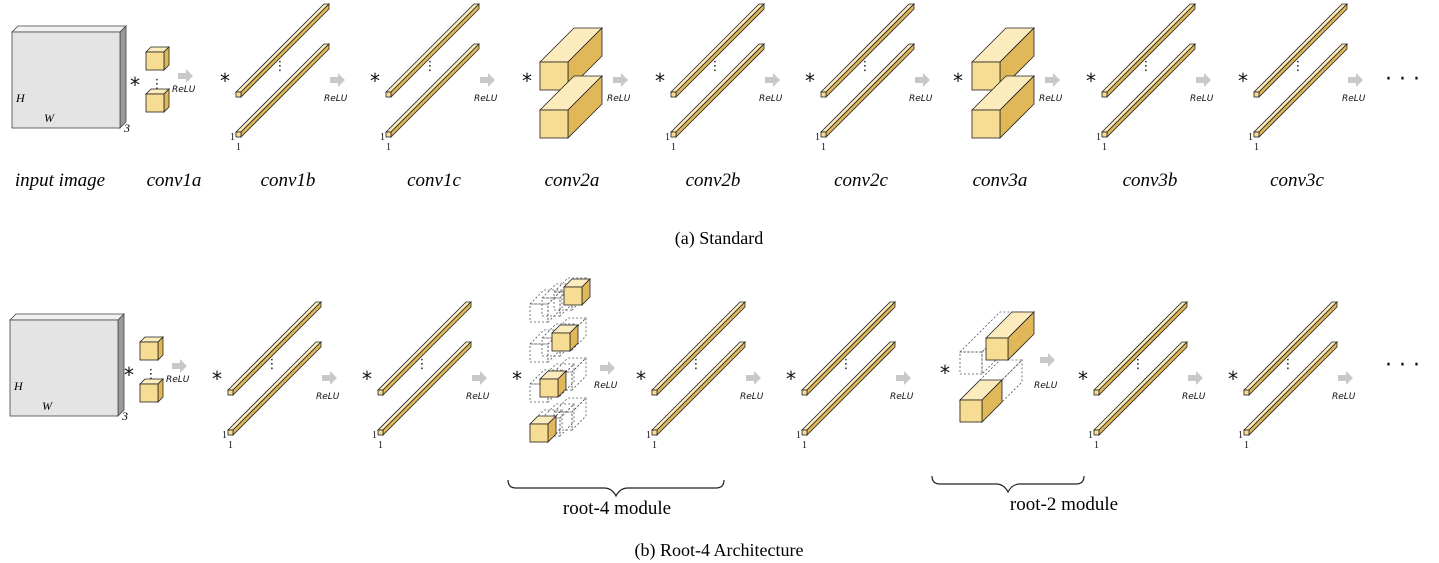 This screenshot has height=563, width=1439. Describe the element at coordinates (570, 414) in the screenshot. I see `b-root4-group-4-dashed-c` at that location.